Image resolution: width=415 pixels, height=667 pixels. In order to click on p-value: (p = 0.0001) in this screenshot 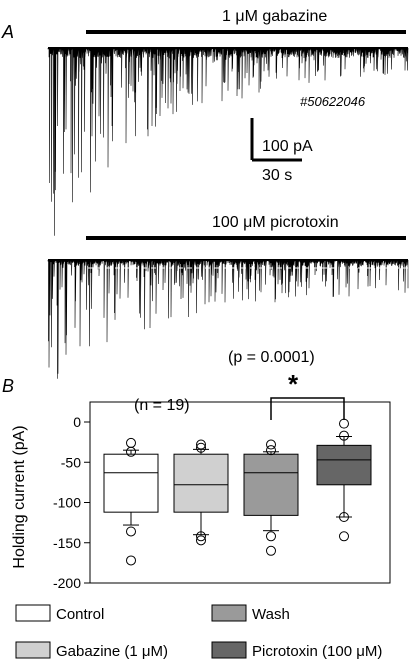, I will do `click(271, 357)`.